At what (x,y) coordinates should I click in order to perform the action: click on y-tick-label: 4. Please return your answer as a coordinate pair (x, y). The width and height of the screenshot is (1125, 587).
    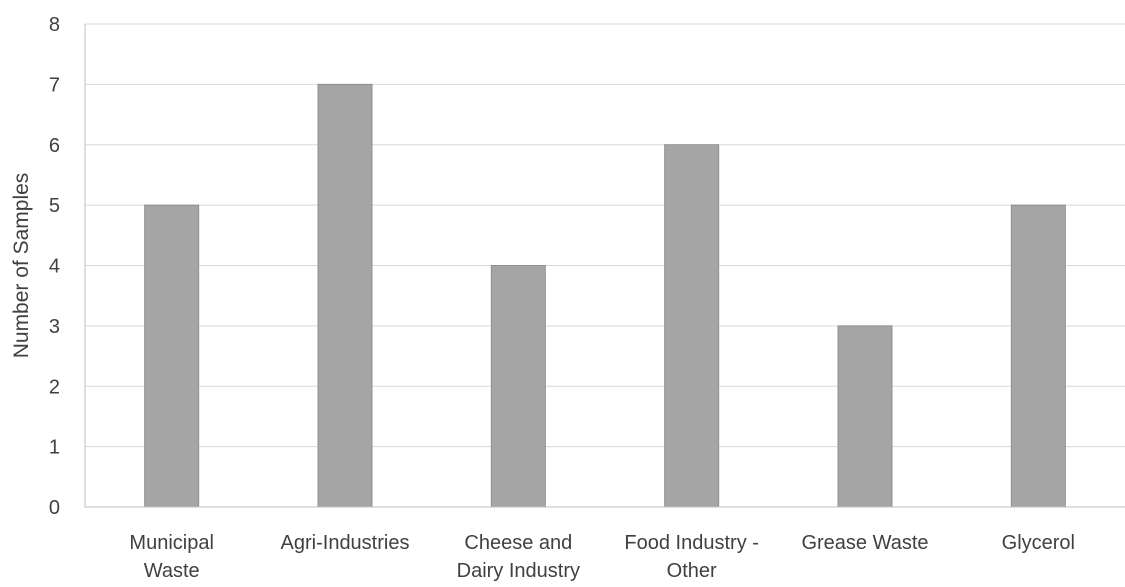
    Looking at the image, I should click on (54, 267).